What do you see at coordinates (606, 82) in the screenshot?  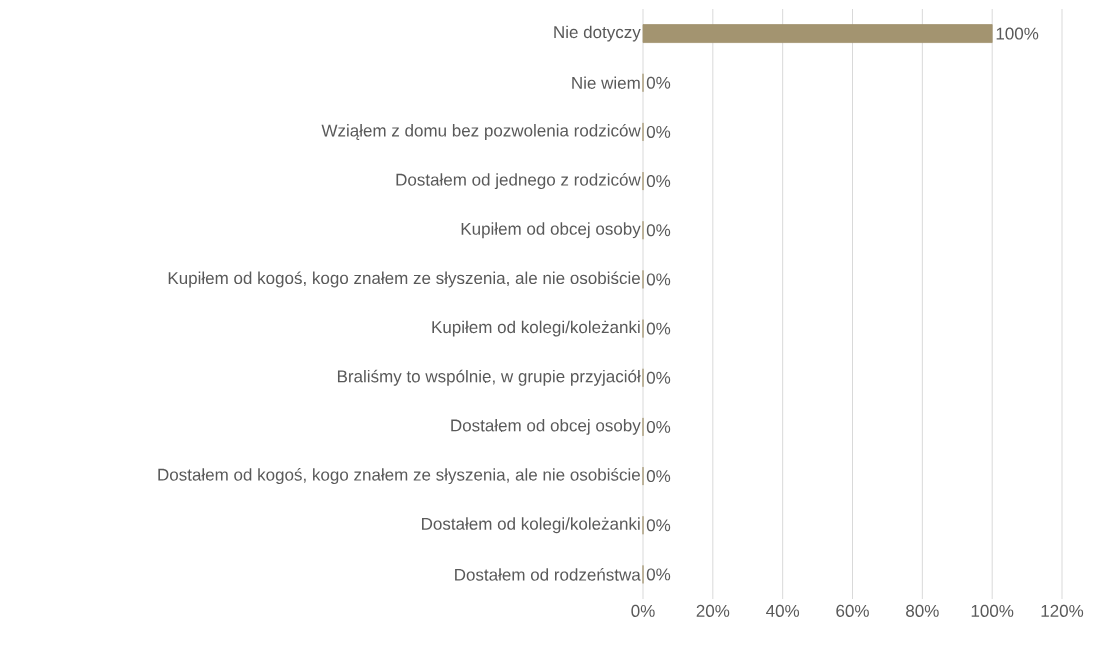 I see `y-tick-label: Nie wiem` at bounding box center [606, 82].